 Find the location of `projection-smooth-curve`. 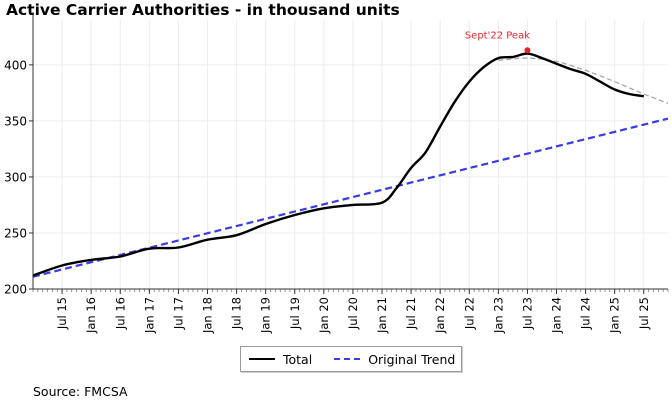

projection-smooth-curve is located at coordinates (583, 81).